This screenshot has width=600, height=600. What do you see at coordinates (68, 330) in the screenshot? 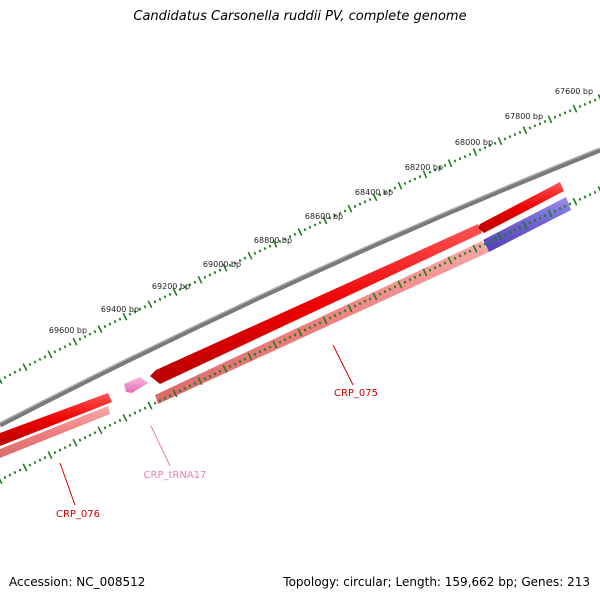
I see `ruler-position-label: 69600 bp` at bounding box center [68, 330].